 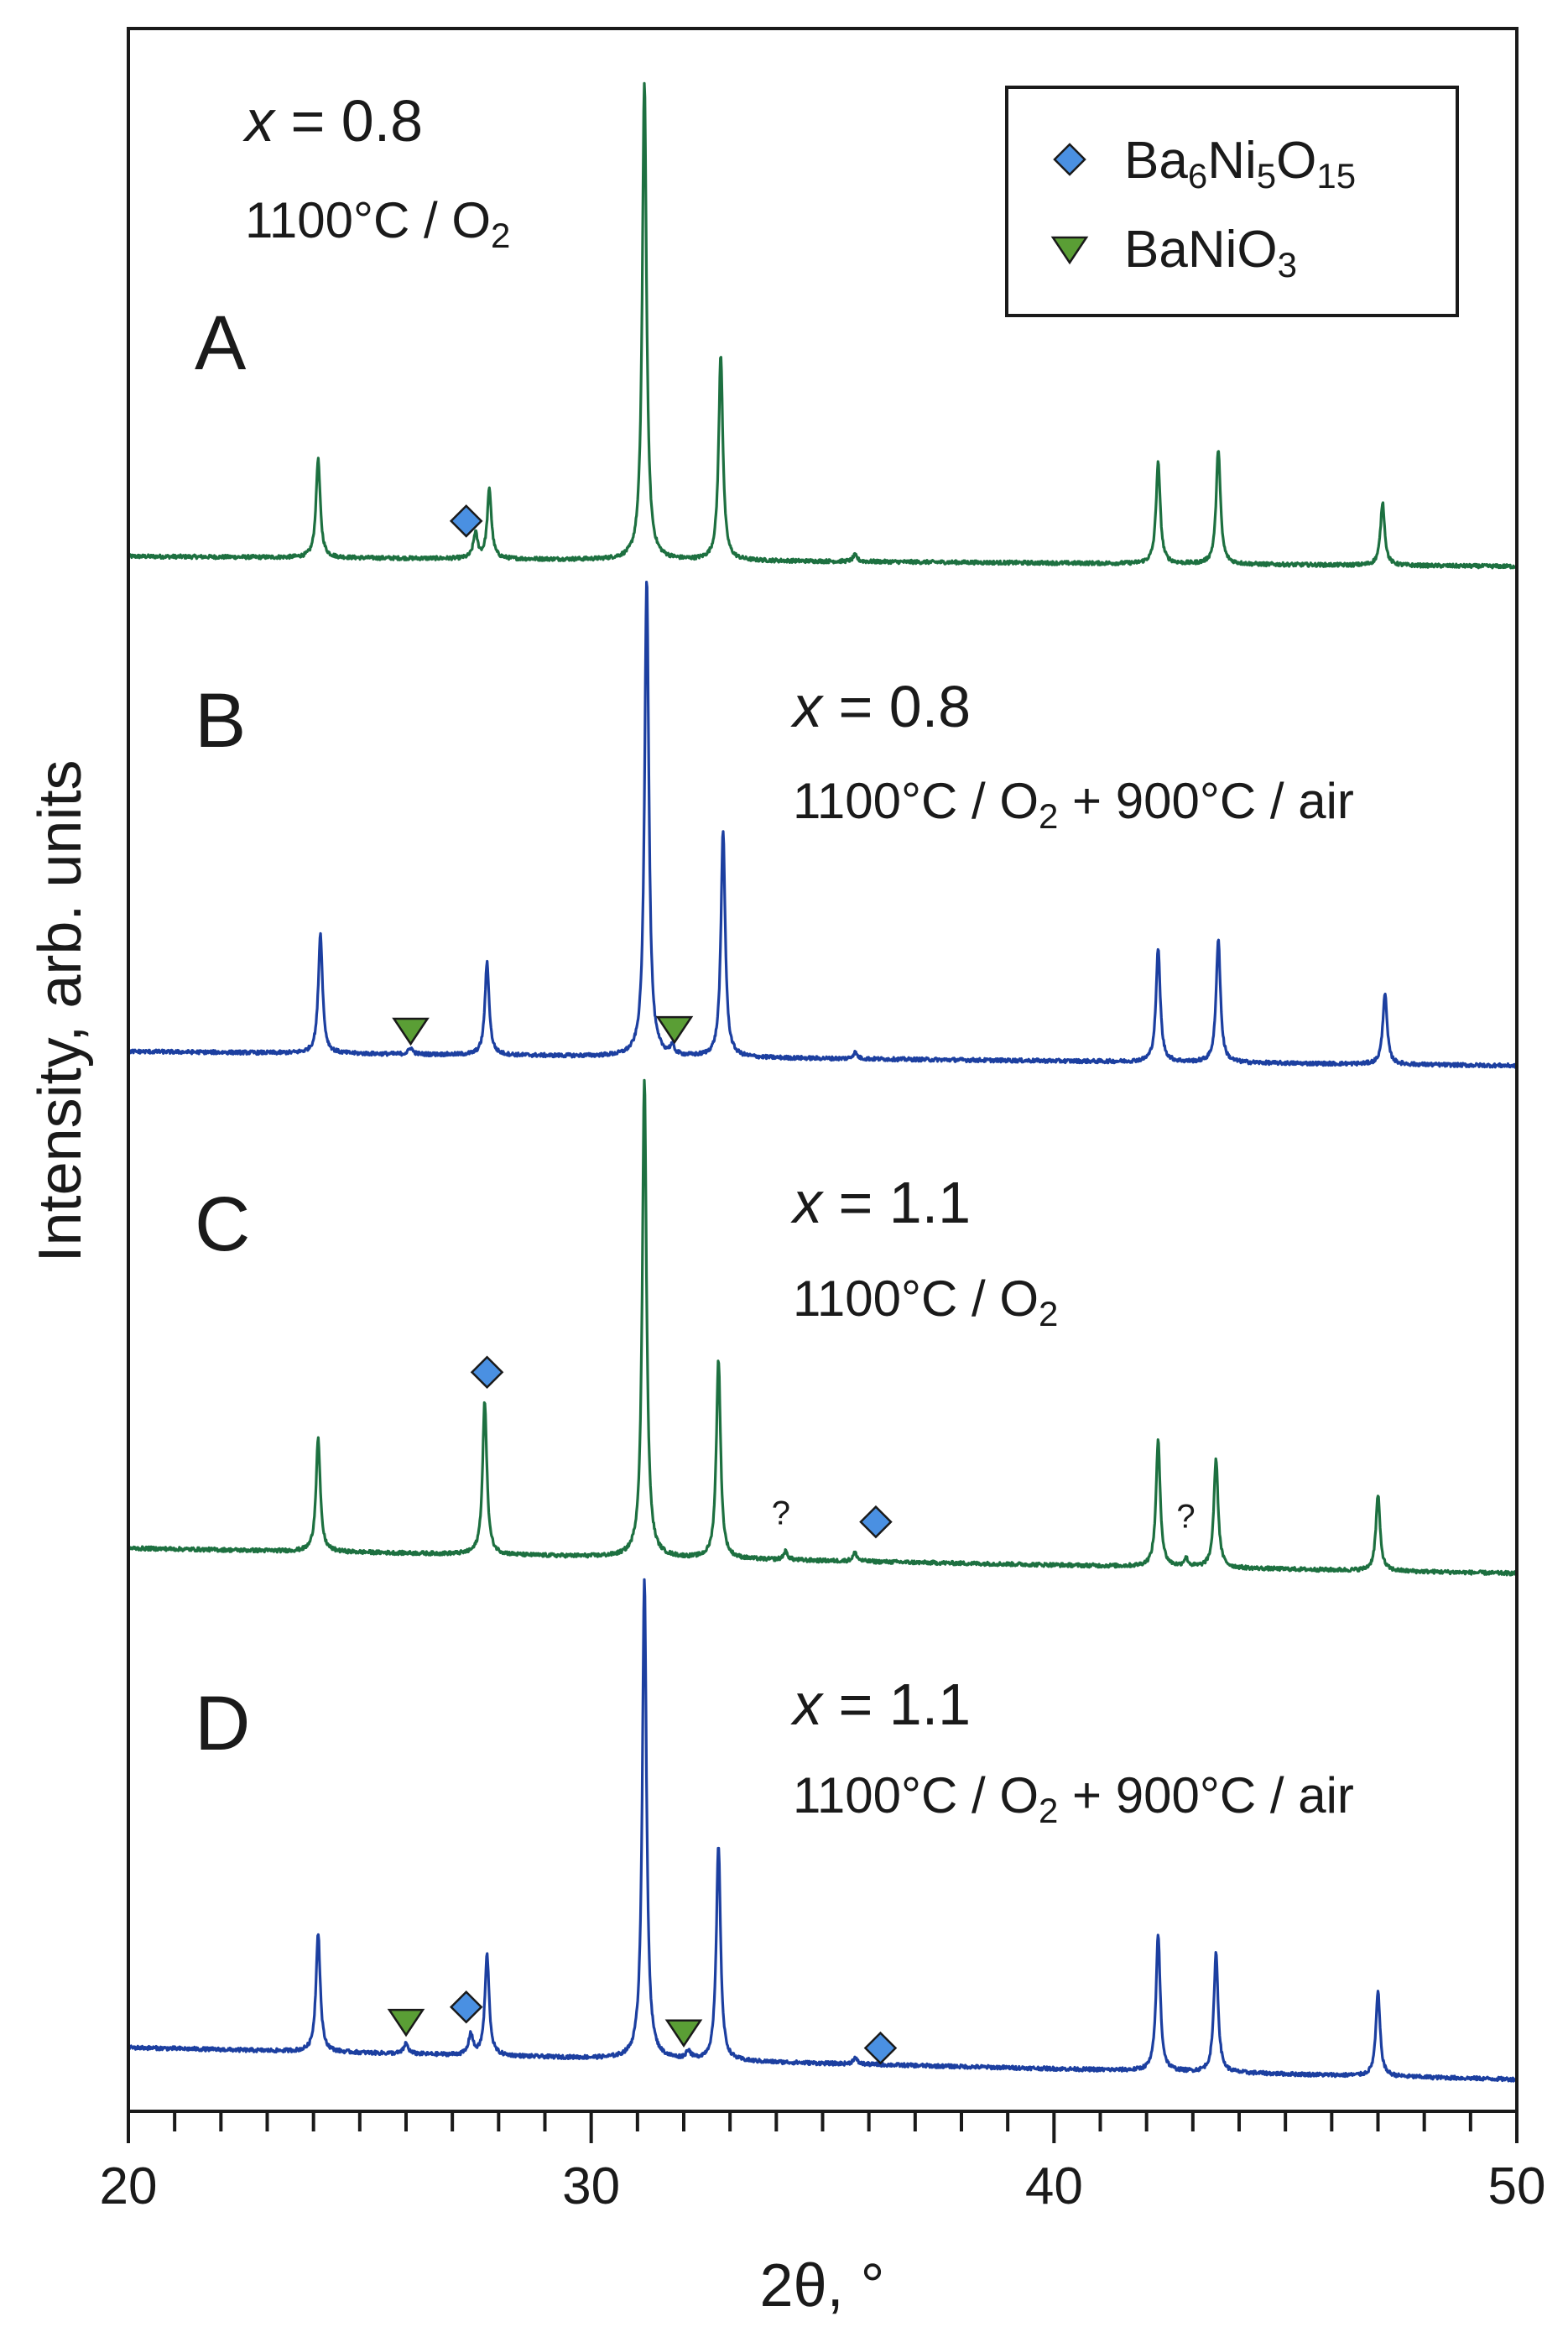 What do you see at coordinates (591, 2186) in the screenshot?
I see `x-tick-label: 30` at bounding box center [591, 2186].